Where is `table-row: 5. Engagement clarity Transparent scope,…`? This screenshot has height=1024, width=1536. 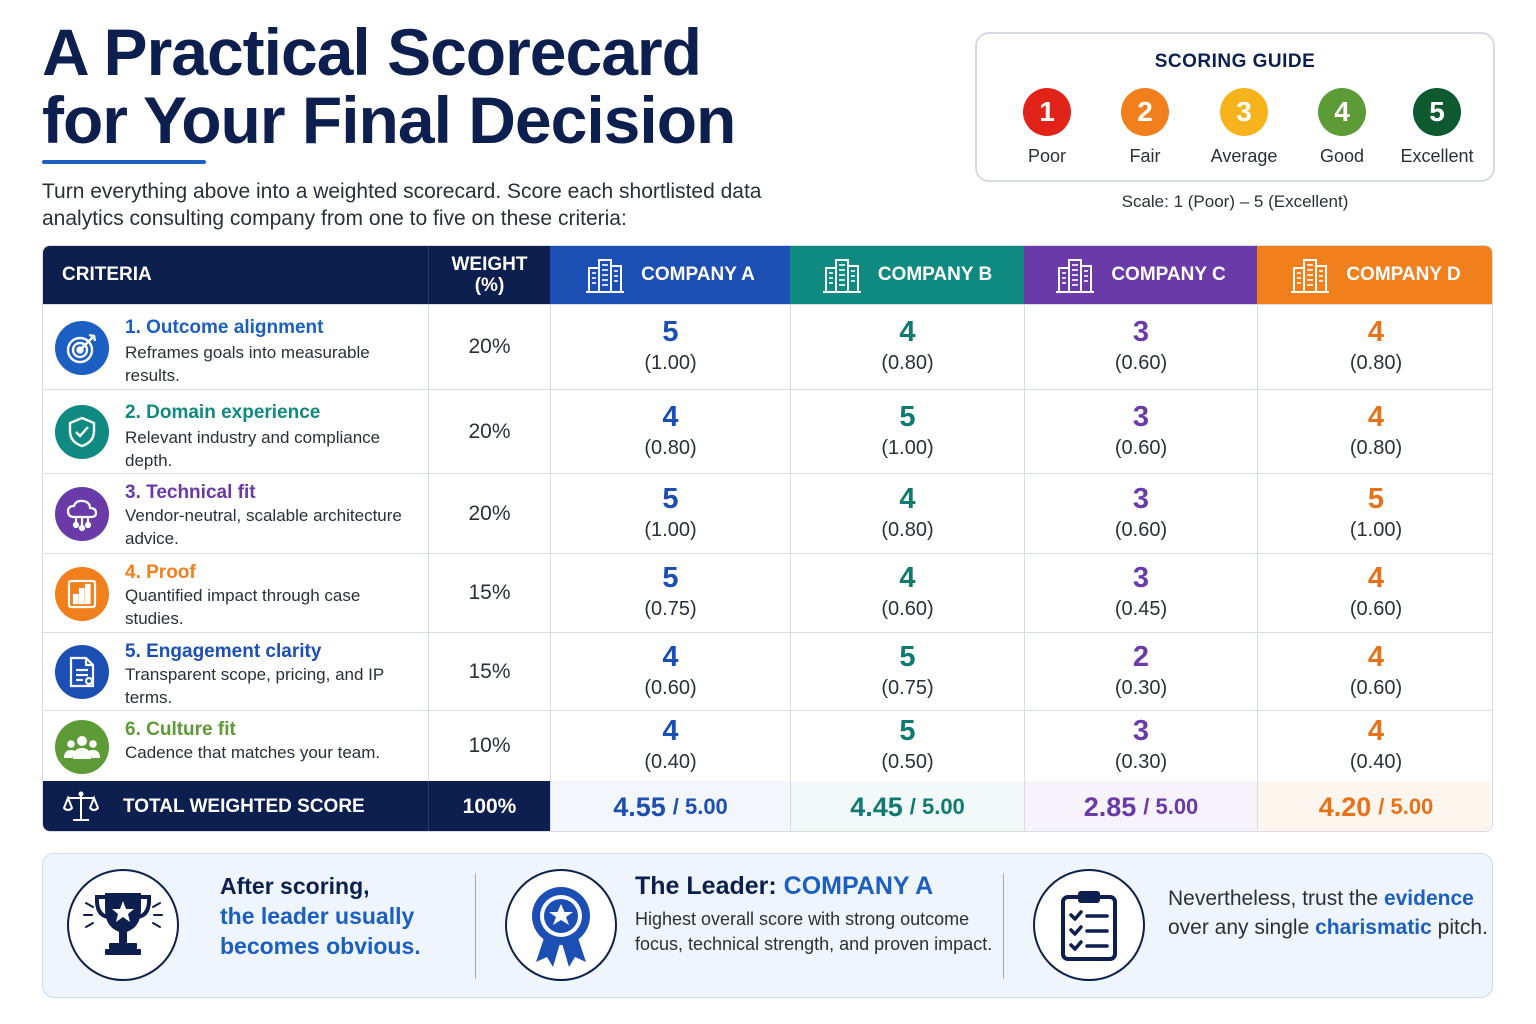 table-row: 5. Engagement clarity Transparent scope,… is located at coordinates (767, 671).